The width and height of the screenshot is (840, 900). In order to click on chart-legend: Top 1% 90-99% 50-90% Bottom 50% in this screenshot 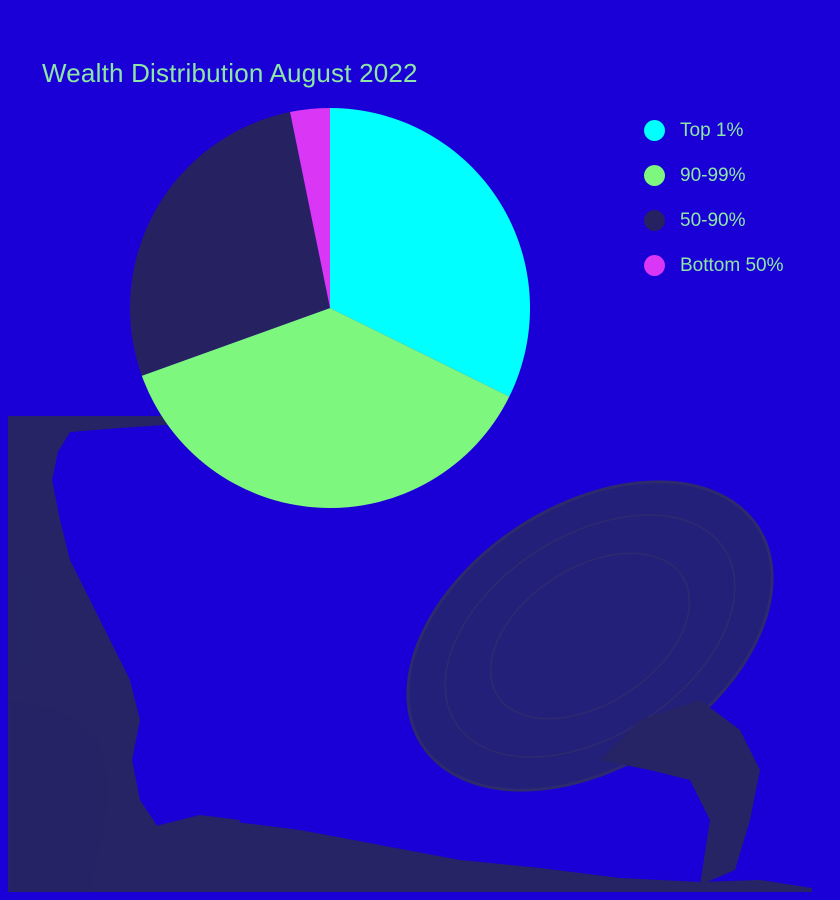, I will do `click(714, 198)`.